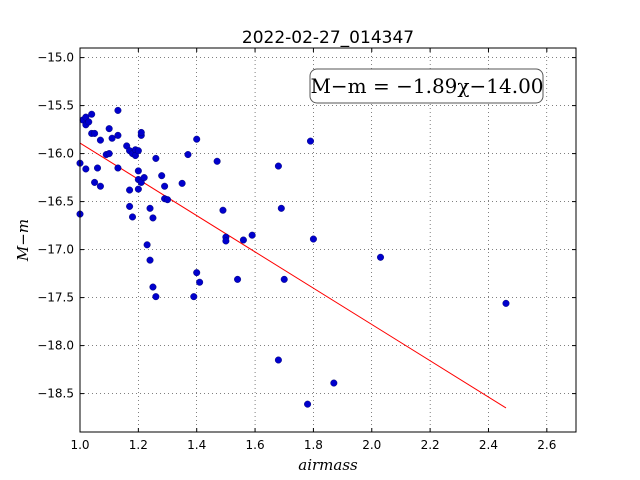 Image resolution: width=640 pixels, height=480 pixels. Describe the element at coordinates (313, 445) in the screenshot. I see `x-tick-label: 1.8` at that location.